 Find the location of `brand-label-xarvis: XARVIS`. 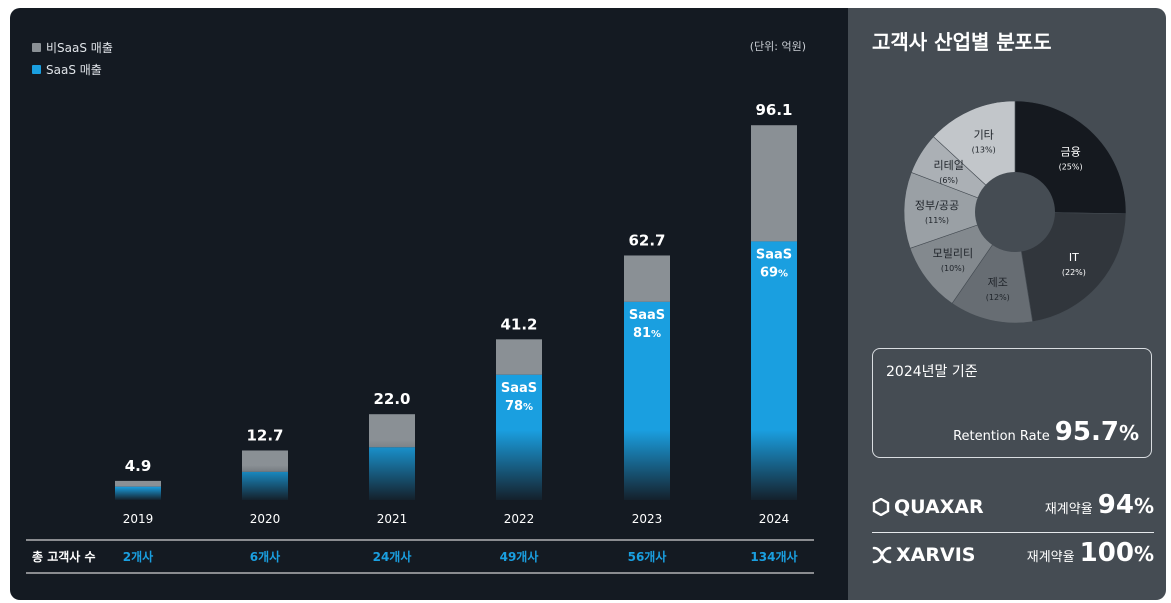

brand-label-xarvis: XARVIS is located at coordinates (936, 555).